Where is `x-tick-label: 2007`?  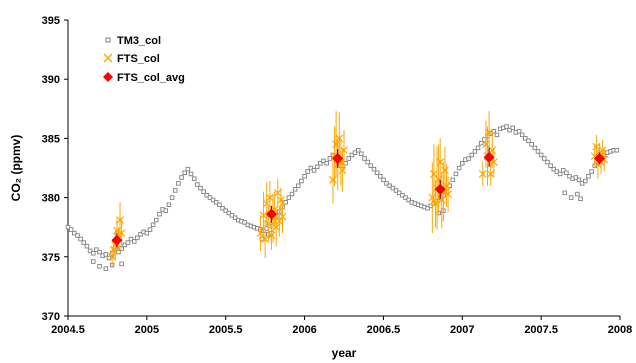 x-tick-label: 2007 is located at coordinates (462, 330).